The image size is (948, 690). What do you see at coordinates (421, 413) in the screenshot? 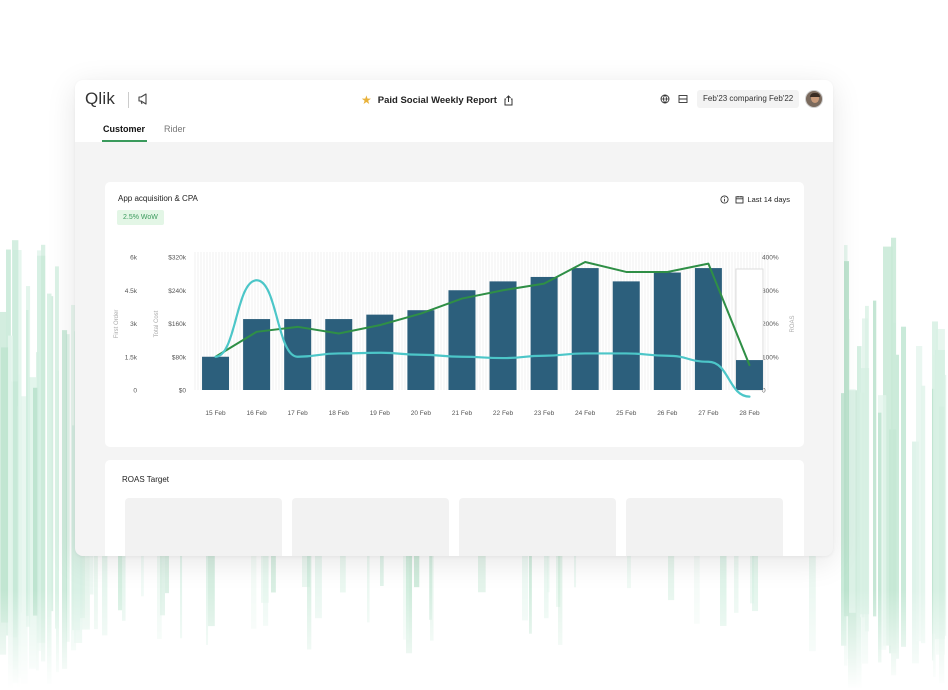
I see `x-tick-label: 20 Feb` at bounding box center [421, 413].